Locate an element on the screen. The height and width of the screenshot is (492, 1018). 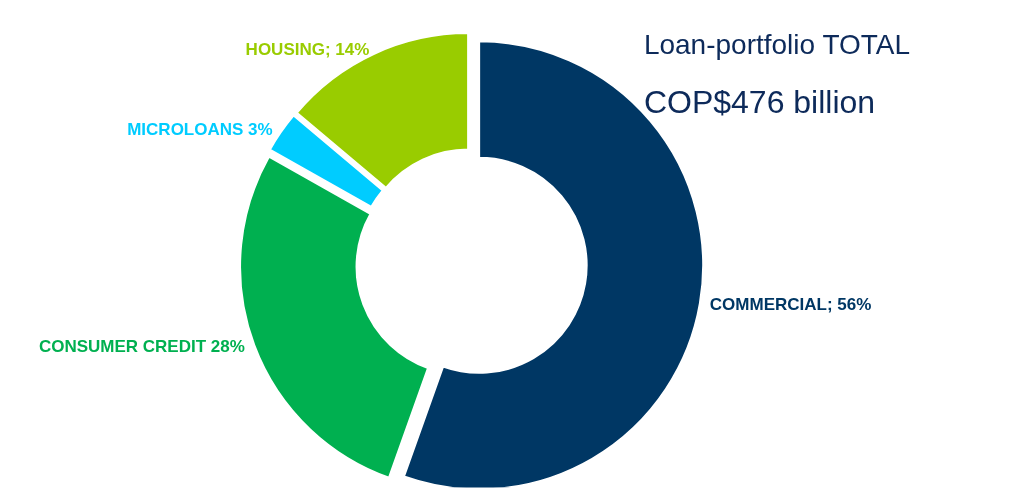
slice-label: CONSUMER CREDIT 28% is located at coordinates (141, 347).